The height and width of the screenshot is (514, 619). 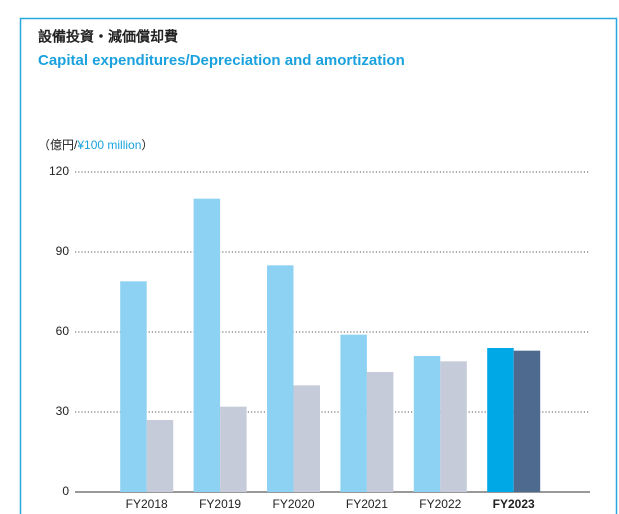 What do you see at coordinates (147, 145) in the screenshot?
I see `y-label-part: ）` at bounding box center [147, 145].